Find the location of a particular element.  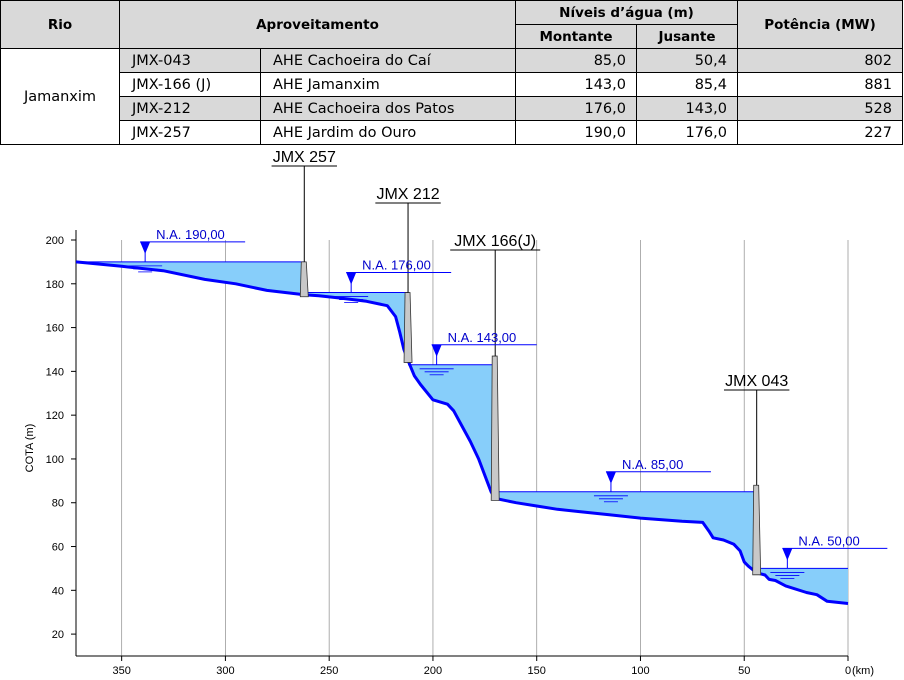

jusante-cell: 85,4 is located at coordinates (687, 84).